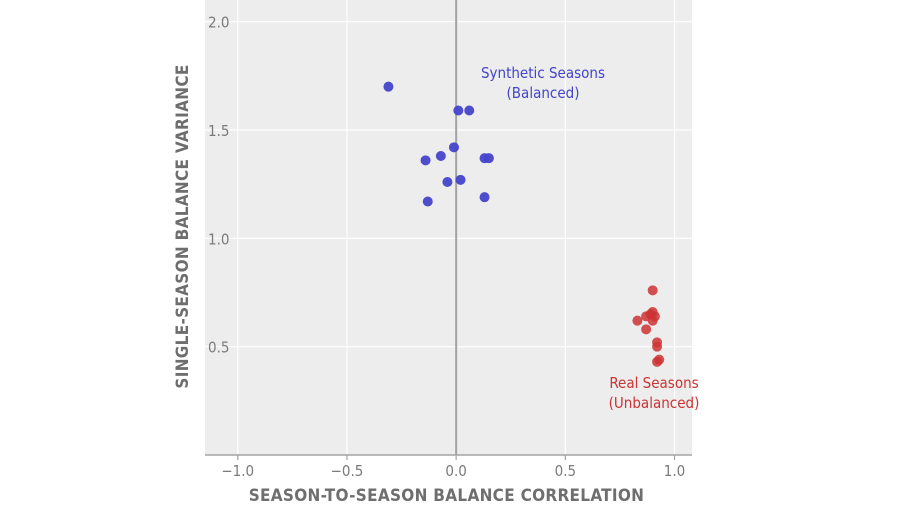 The image size is (900, 509). I want to click on x-axis-ticks: −1.0 −0.5 0.0 0.5 1.0, so click(453, 467).